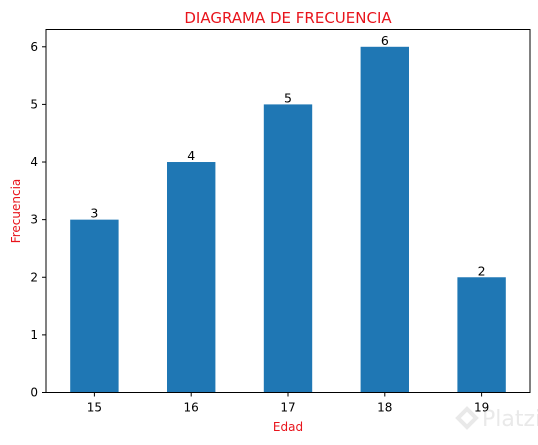 This screenshot has width=538, height=445. Describe the element at coordinates (94, 213) in the screenshot. I see `bar-value-label-15: 3` at that location.